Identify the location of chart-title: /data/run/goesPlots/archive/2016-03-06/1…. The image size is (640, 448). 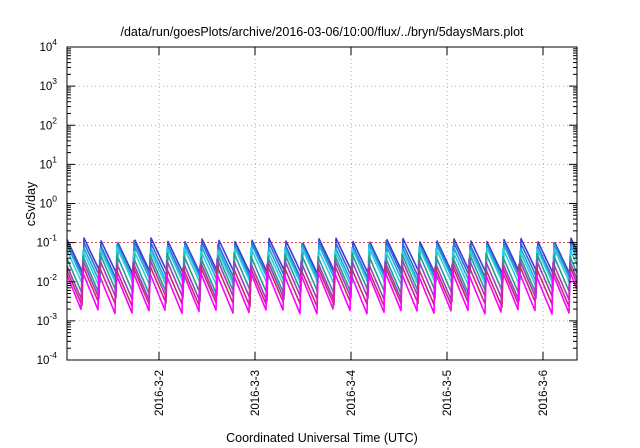
(322, 32).